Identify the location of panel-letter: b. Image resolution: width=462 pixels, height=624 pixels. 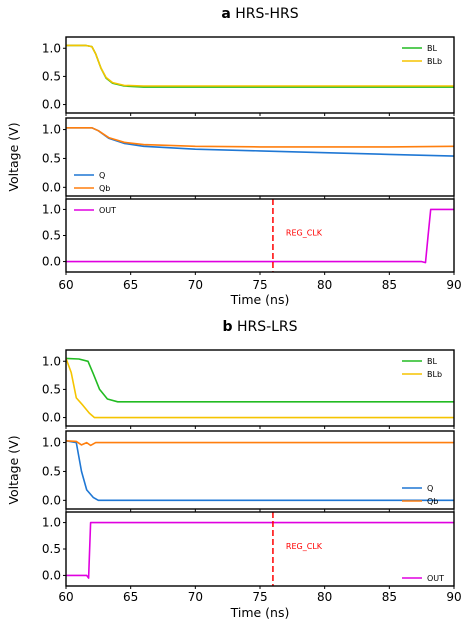
(227, 327).